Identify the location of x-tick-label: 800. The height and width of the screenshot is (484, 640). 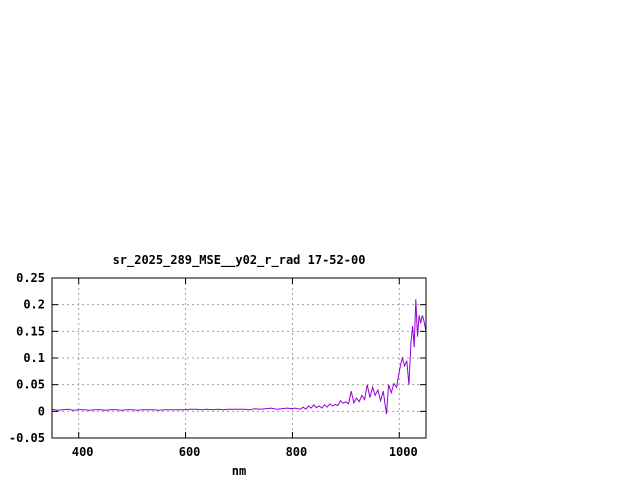
(297, 452).